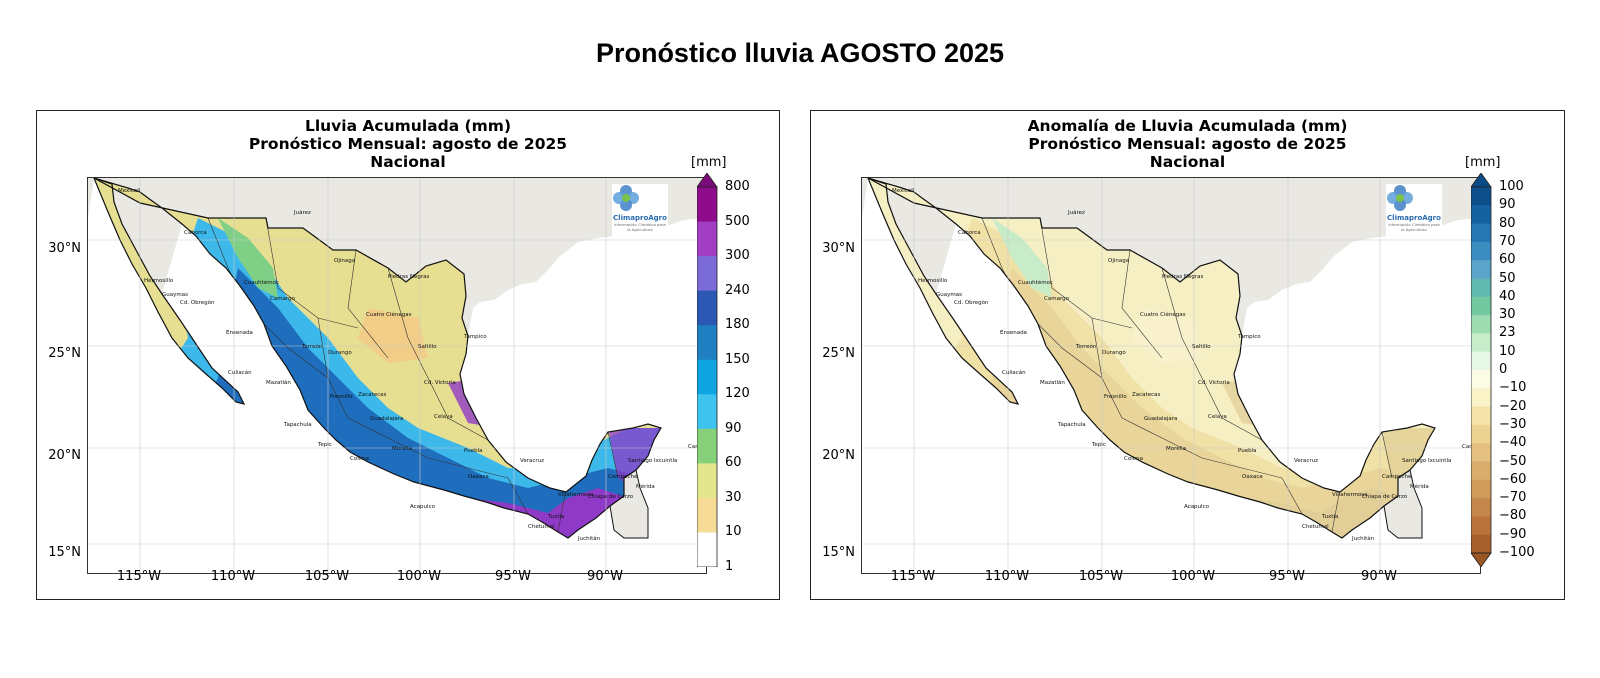 Image resolution: width=1600 pixels, height=678 pixels. What do you see at coordinates (248, 258) in the screenshot?
I see `field-green-strip` at bounding box center [248, 258].